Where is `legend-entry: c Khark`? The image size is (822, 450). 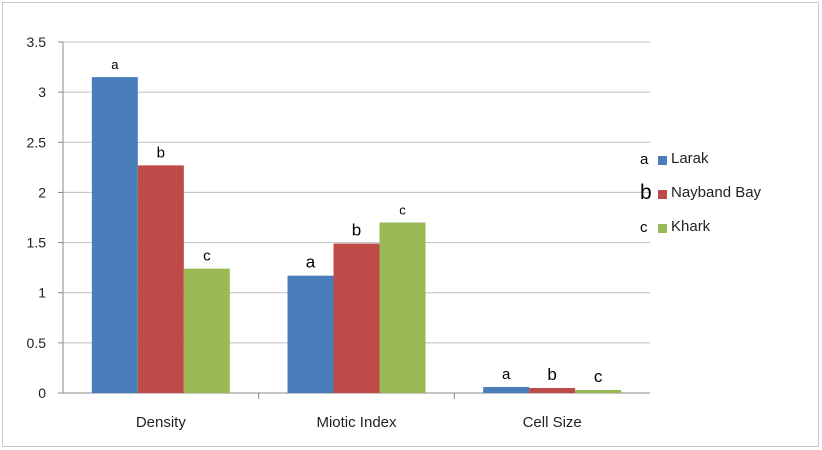
legend-entry: c Khark is located at coordinates (730, 234).